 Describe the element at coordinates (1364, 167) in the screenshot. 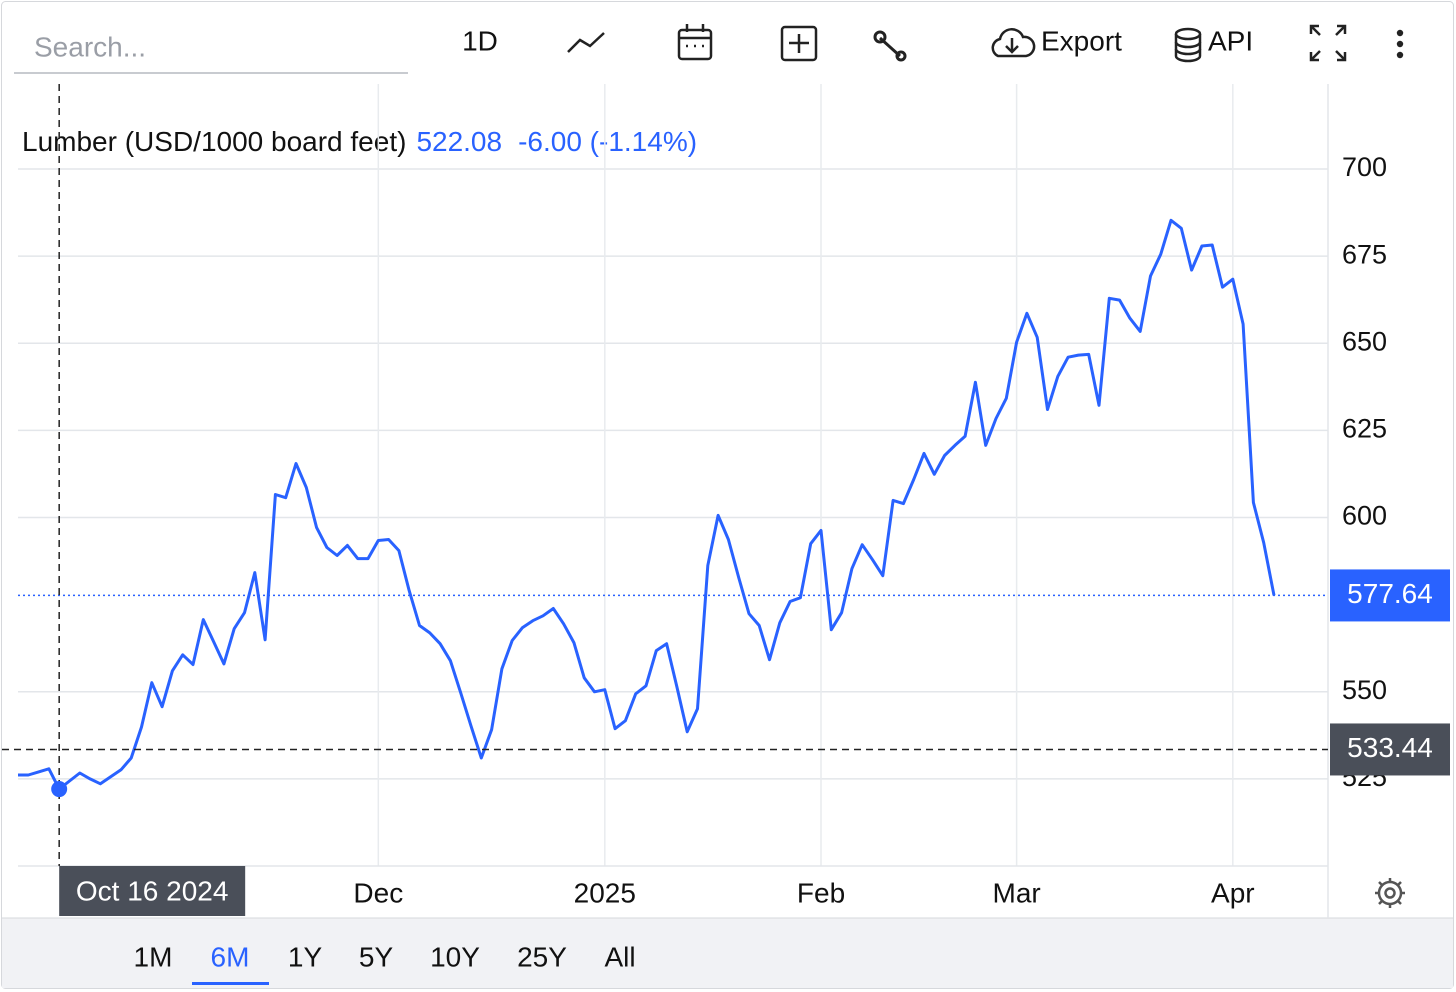

I see `y-tick-label: 700` at that location.